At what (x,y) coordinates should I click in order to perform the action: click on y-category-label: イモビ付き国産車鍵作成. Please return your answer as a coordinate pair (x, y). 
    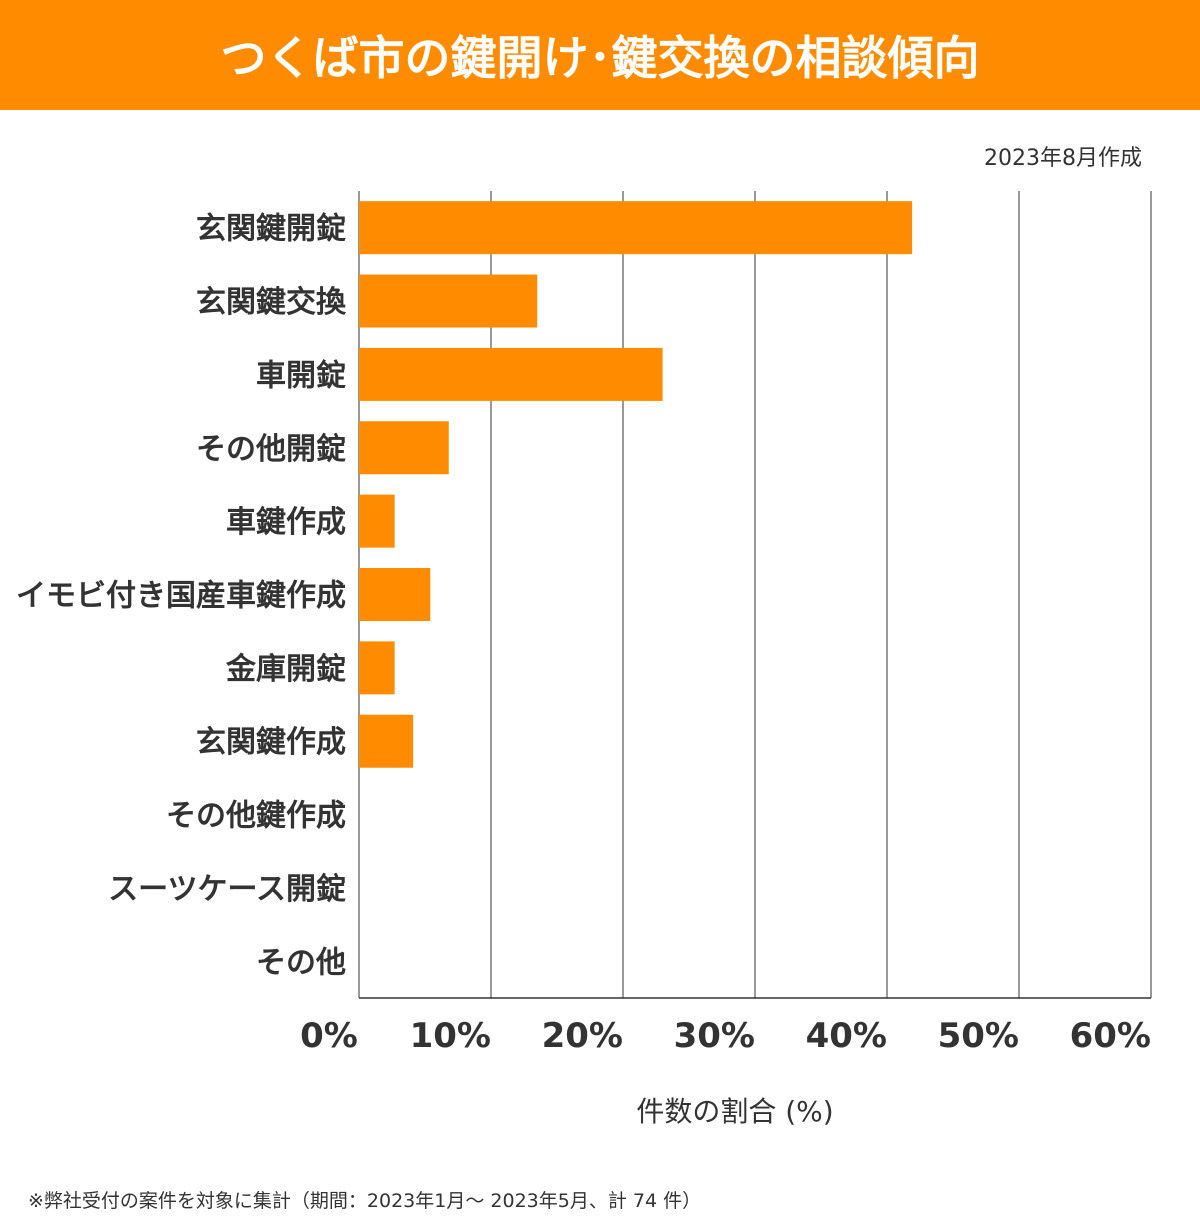
    Looking at the image, I should click on (181, 596).